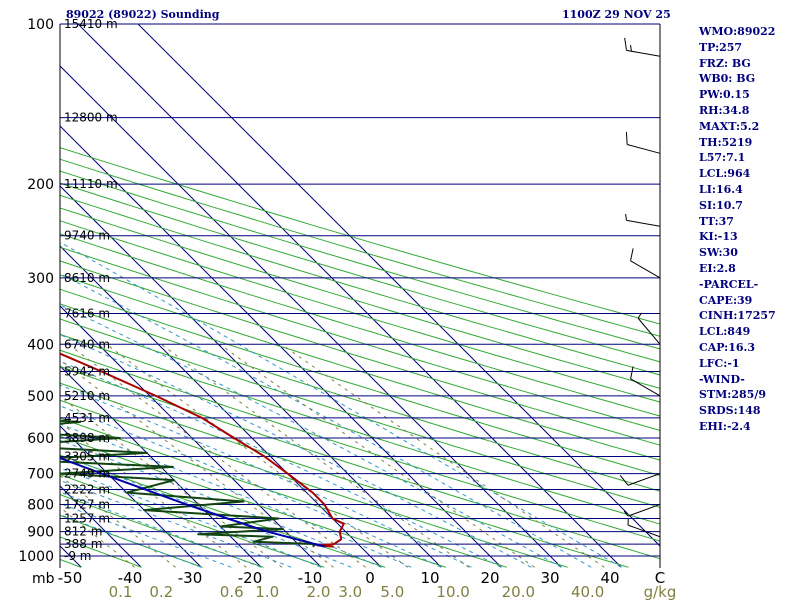  Describe the element at coordinates (83, 532) in the screenshot. I see `height-label: 812 m` at that location.